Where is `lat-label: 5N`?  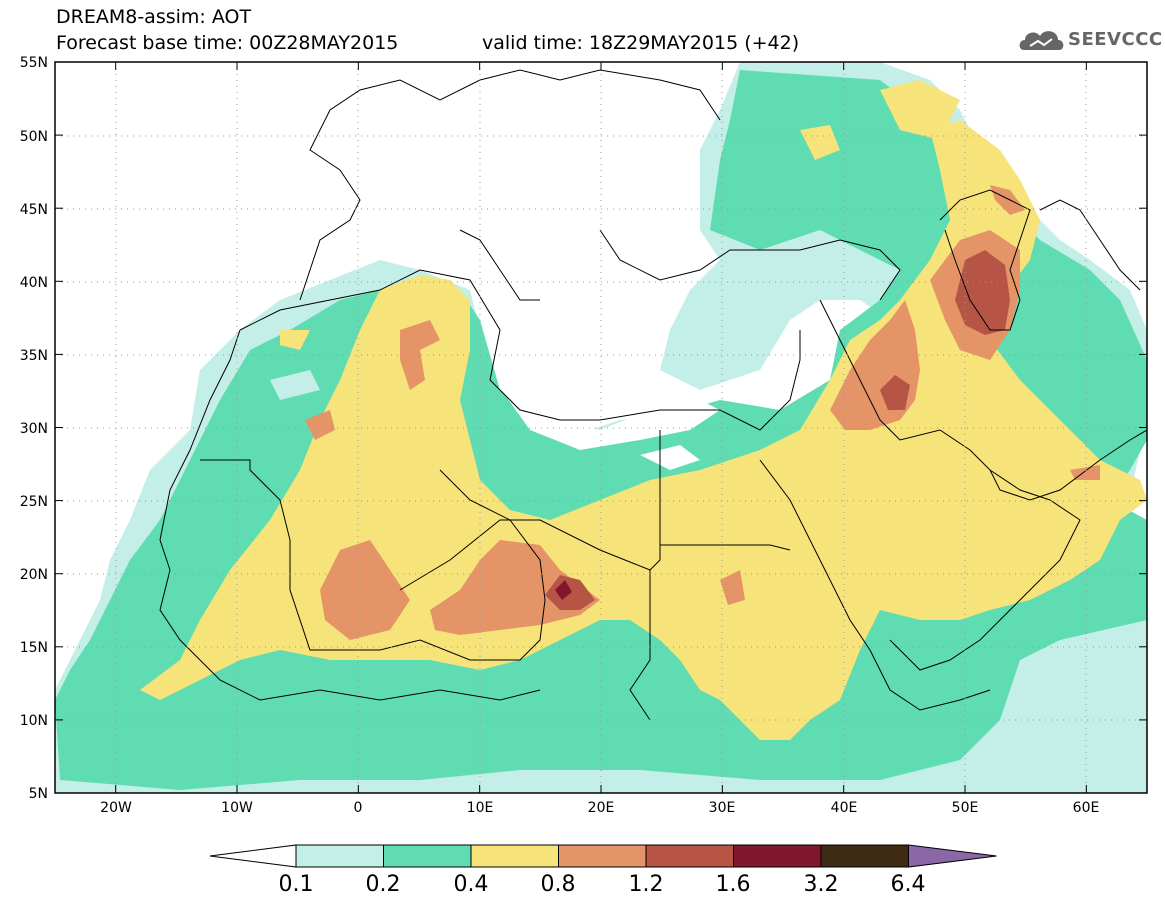
lat-label: 5N is located at coordinates (38, 794).